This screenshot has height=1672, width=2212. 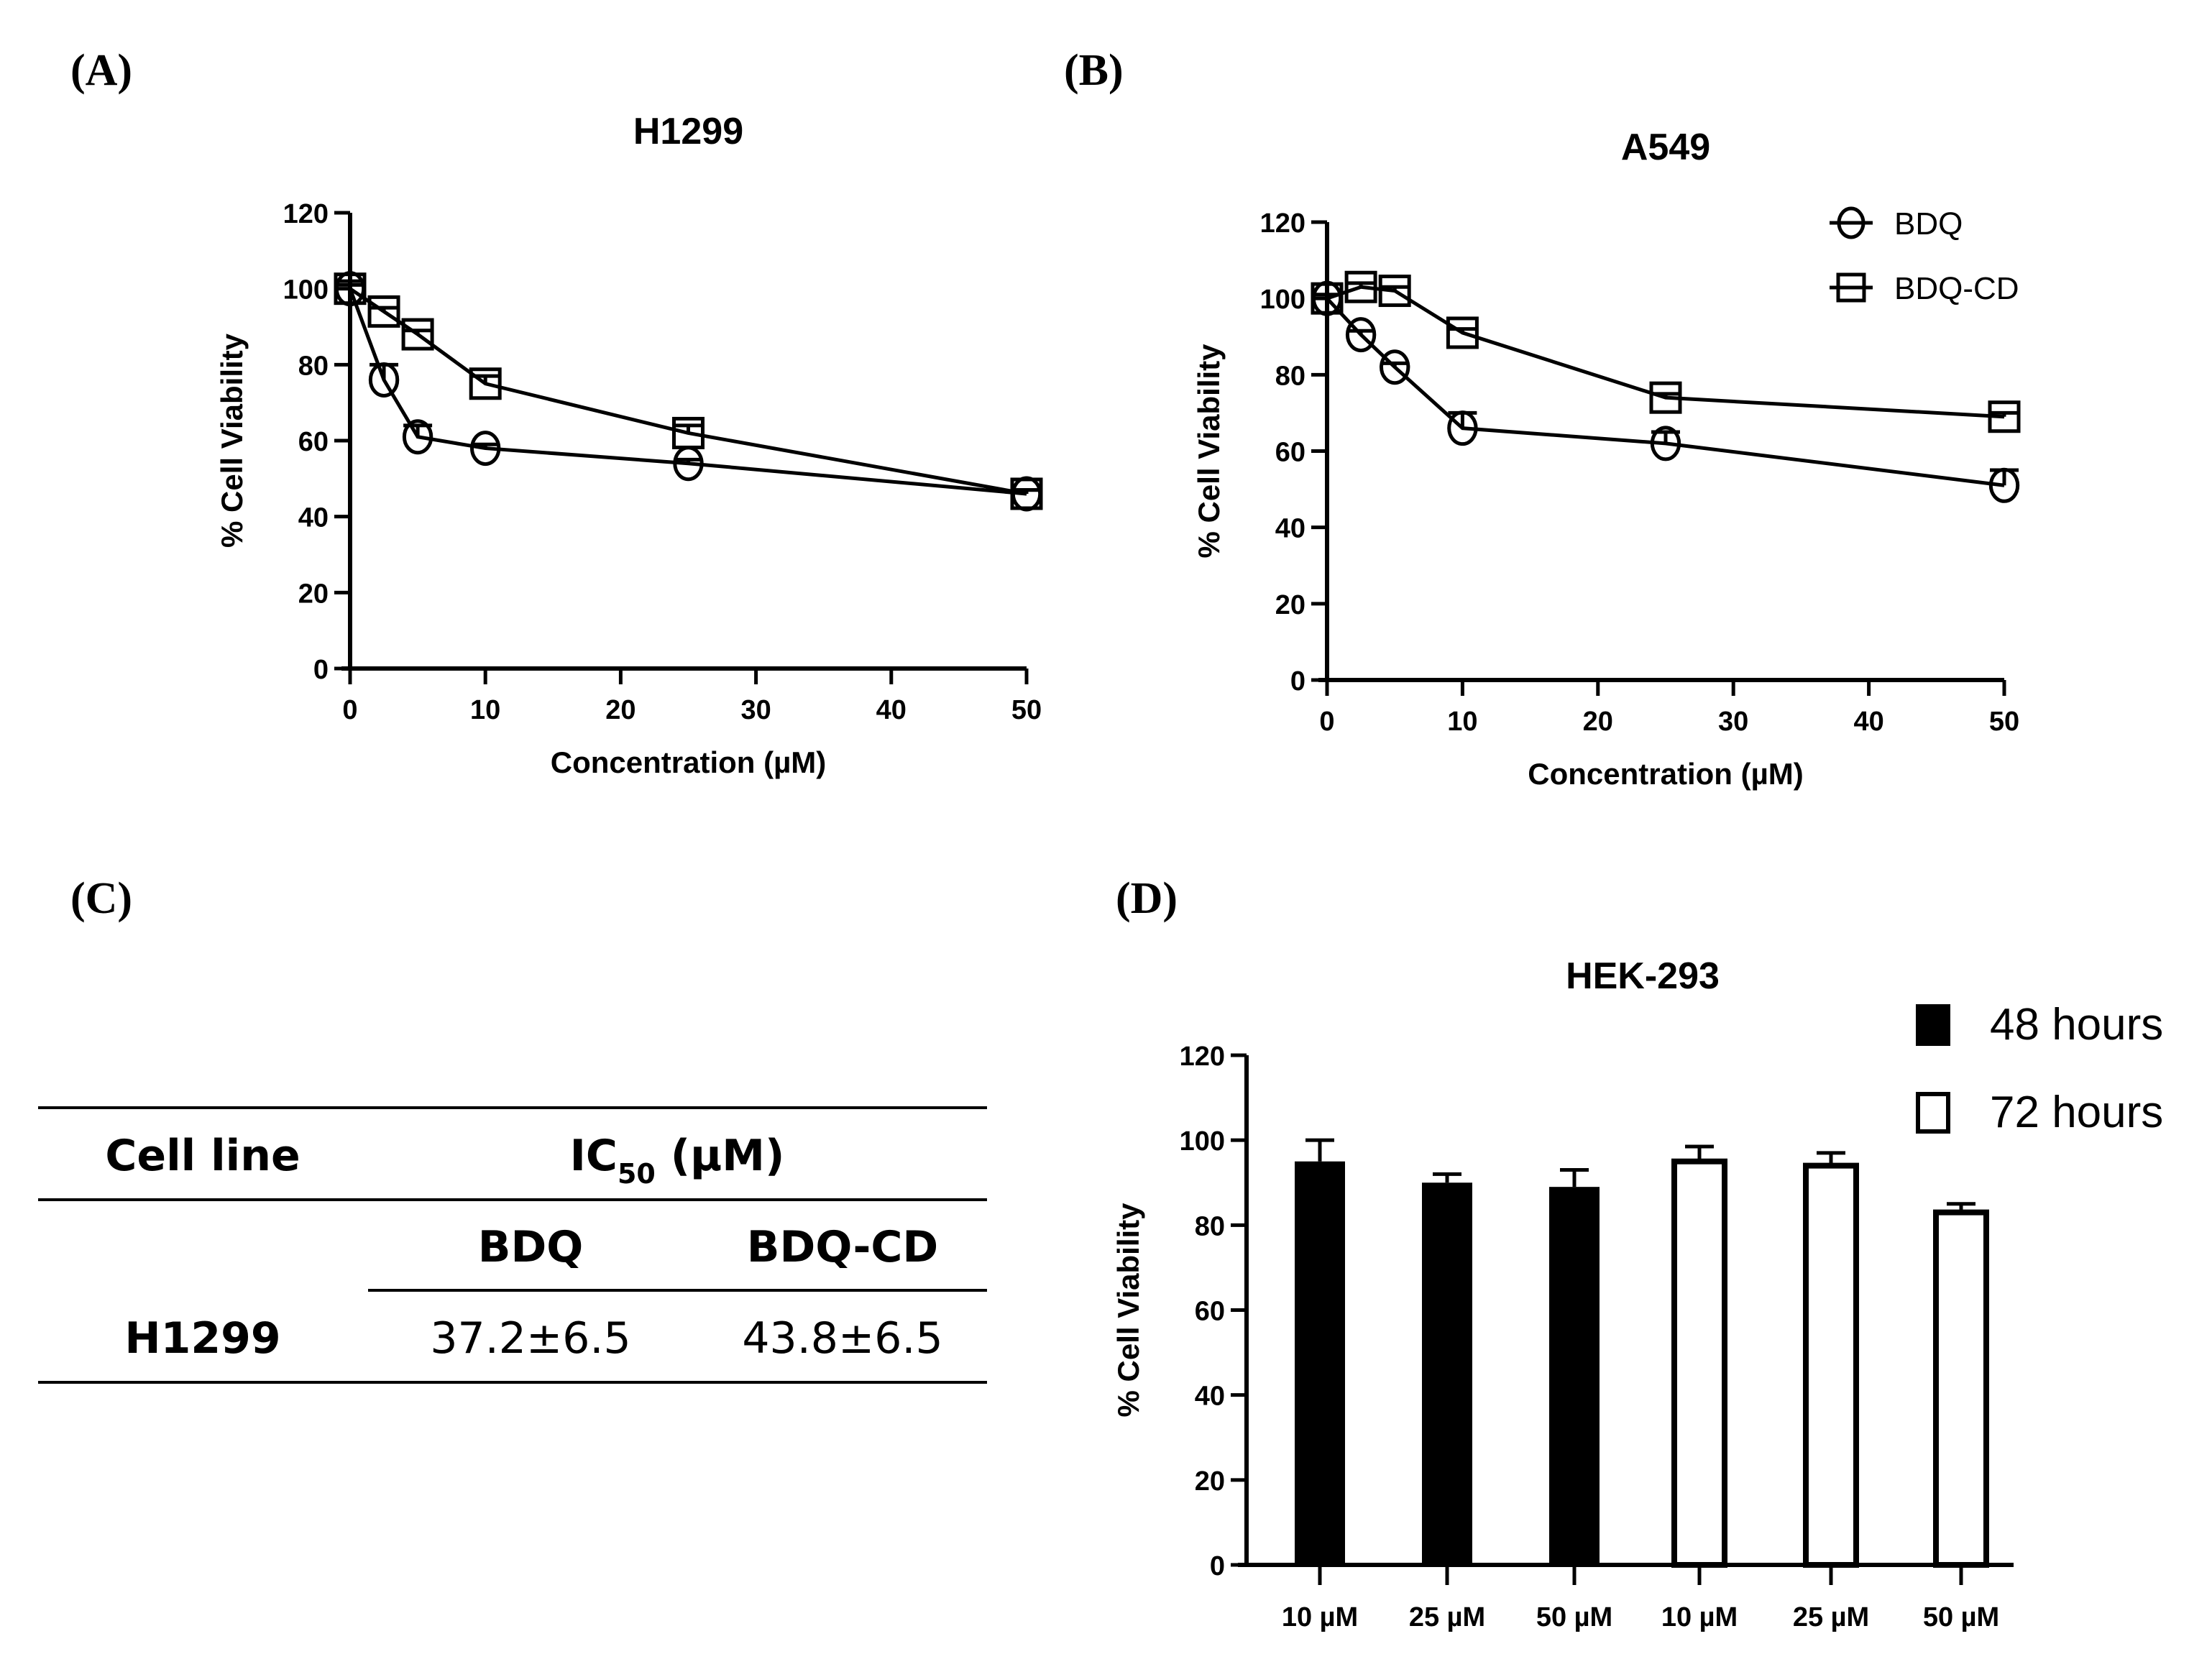 What do you see at coordinates (531, 1247) in the screenshot?
I see `table-subheader-bdq: BDQ` at bounding box center [531, 1247].